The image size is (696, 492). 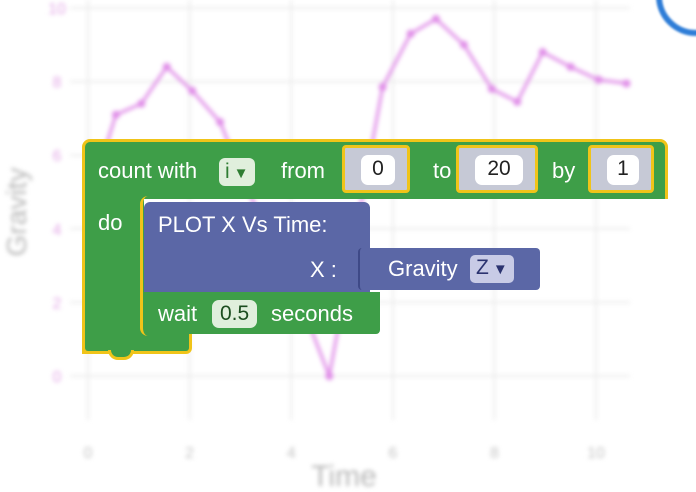 What do you see at coordinates (121, 355) in the screenshot?
I see `loop-notch` at bounding box center [121, 355].